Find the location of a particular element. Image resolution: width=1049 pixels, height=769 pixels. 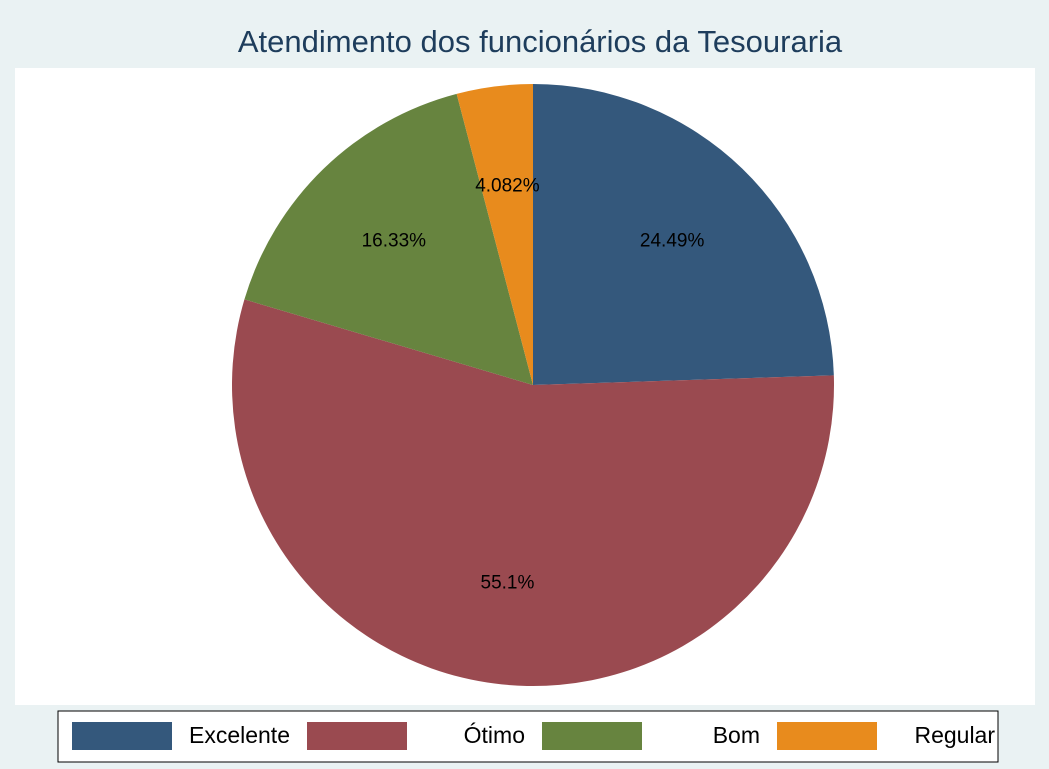

data-label: 24.49% is located at coordinates (672, 240).